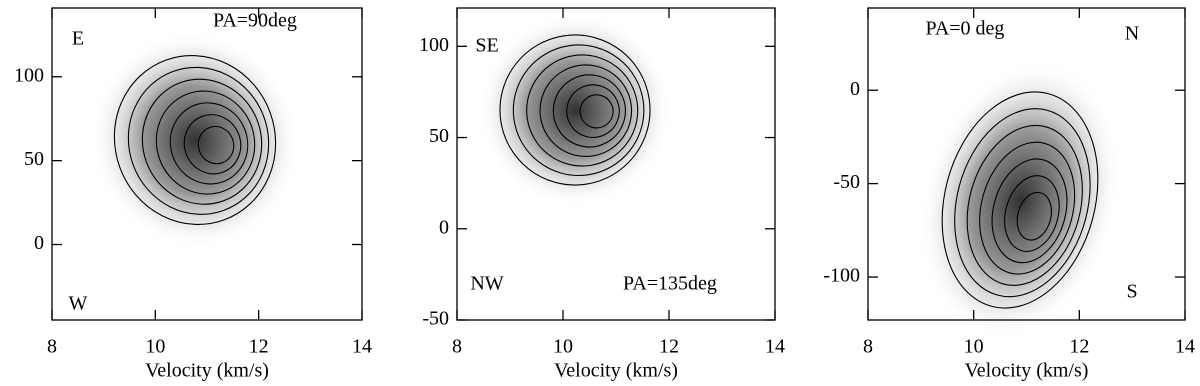 The width and height of the screenshot is (1200, 386). I want to click on annotation: SE, so click(486, 46).